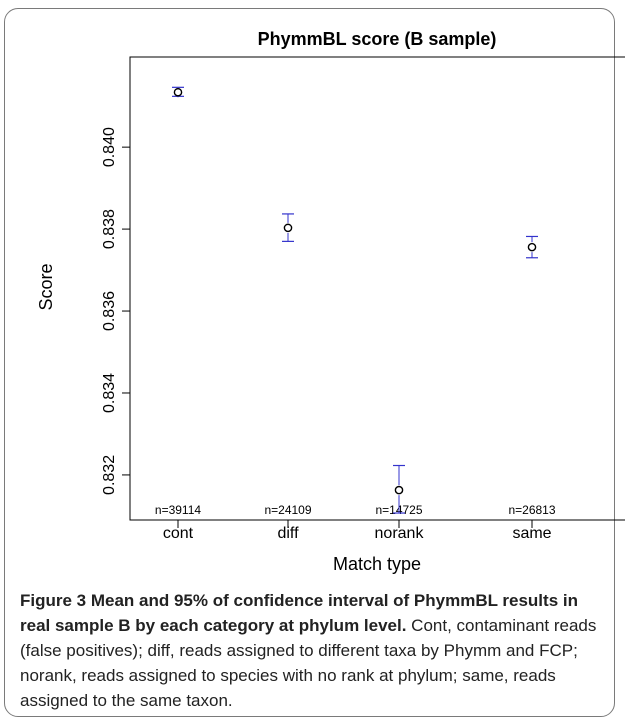 Image resolution: width=625 pixels, height=725 pixels. Describe the element at coordinates (109, 393) in the screenshot. I see `y-tick-label: 0.834` at that location.